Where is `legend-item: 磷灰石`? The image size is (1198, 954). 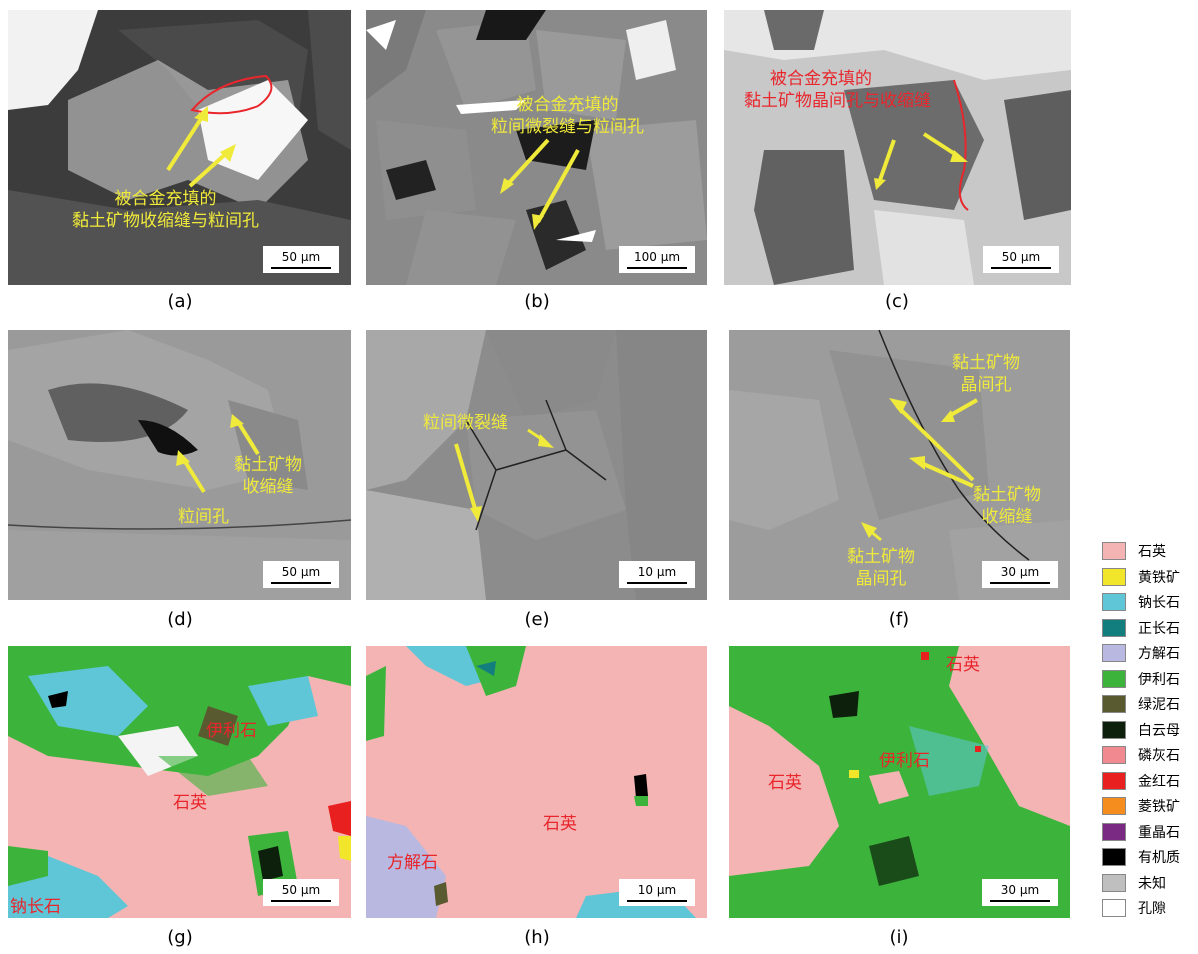
legend-item: 磷灰石 is located at coordinates (1141, 755).